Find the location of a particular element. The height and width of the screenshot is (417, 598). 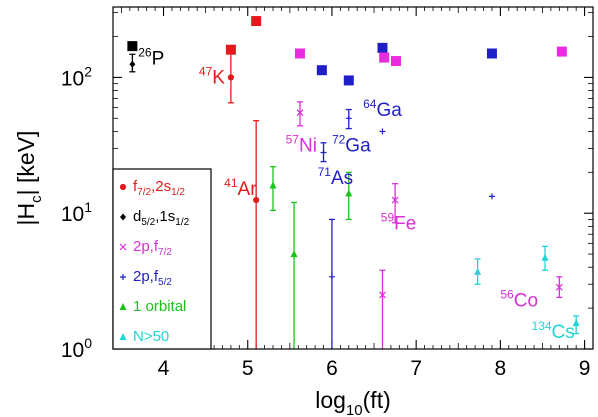

isotope-label: 134Cs is located at coordinates (553, 331).